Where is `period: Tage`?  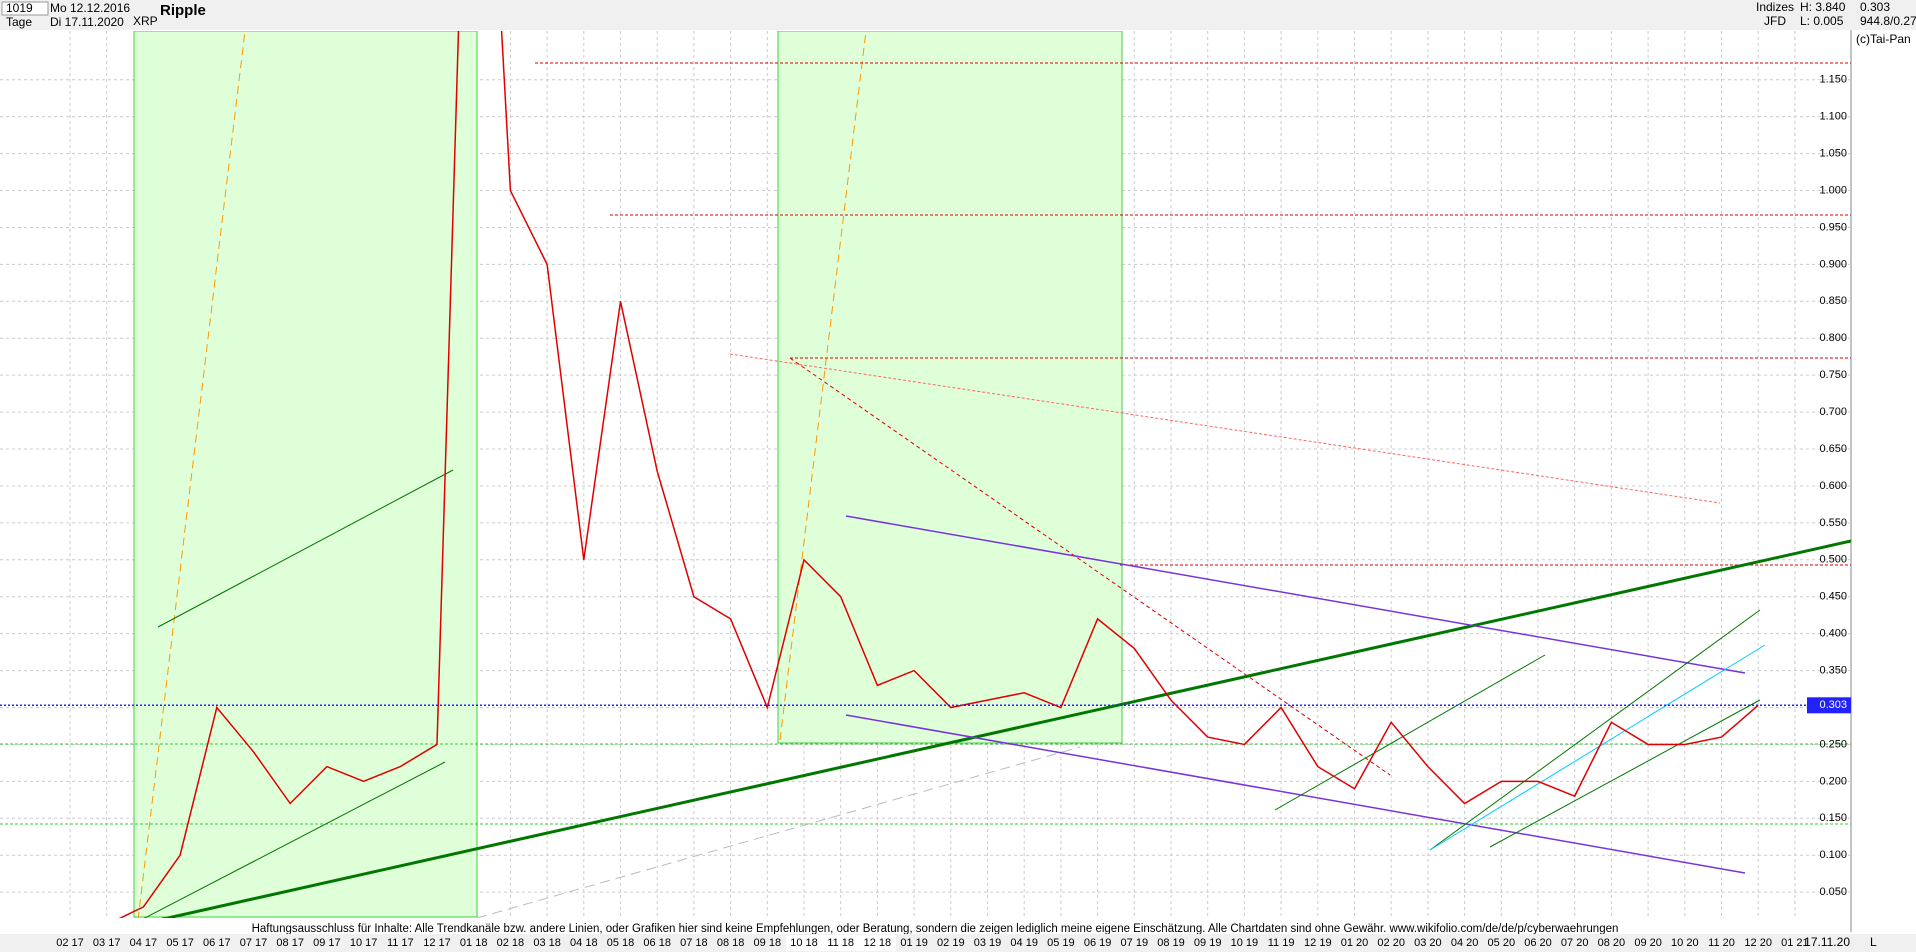 period: Tage is located at coordinates (19, 22).